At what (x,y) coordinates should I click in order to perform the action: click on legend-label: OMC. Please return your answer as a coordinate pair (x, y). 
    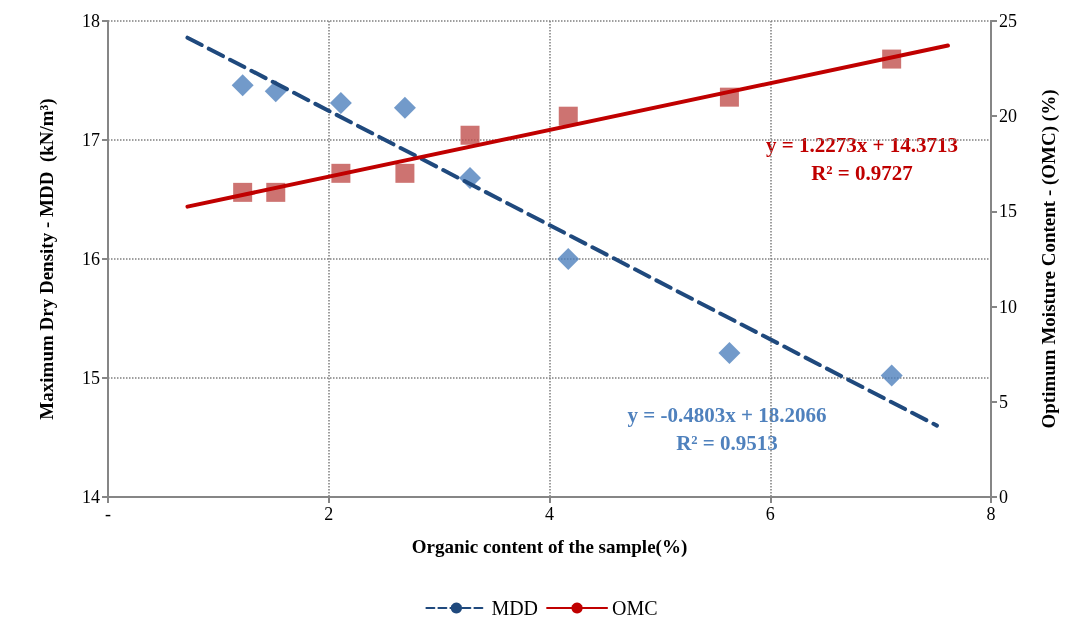
    Looking at the image, I should click on (635, 608).